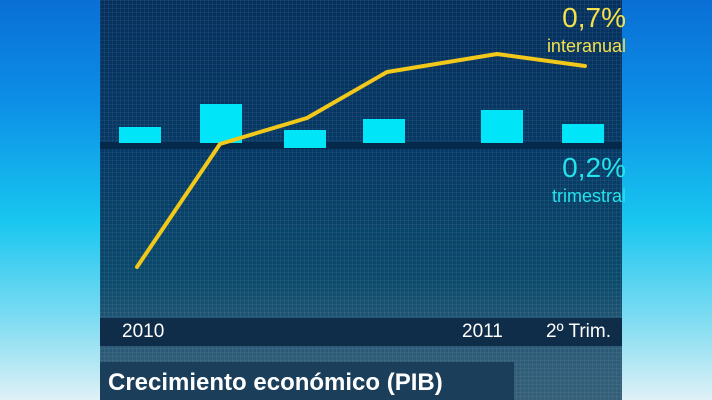  What do you see at coordinates (140, 135) in the screenshot?
I see `bar-2010-t1` at bounding box center [140, 135].